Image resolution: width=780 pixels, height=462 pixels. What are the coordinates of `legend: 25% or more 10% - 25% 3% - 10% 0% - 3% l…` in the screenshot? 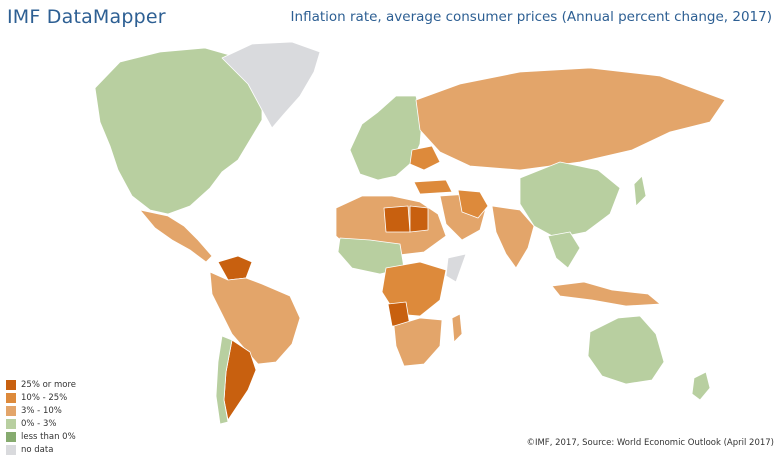 It's located at (41, 417).